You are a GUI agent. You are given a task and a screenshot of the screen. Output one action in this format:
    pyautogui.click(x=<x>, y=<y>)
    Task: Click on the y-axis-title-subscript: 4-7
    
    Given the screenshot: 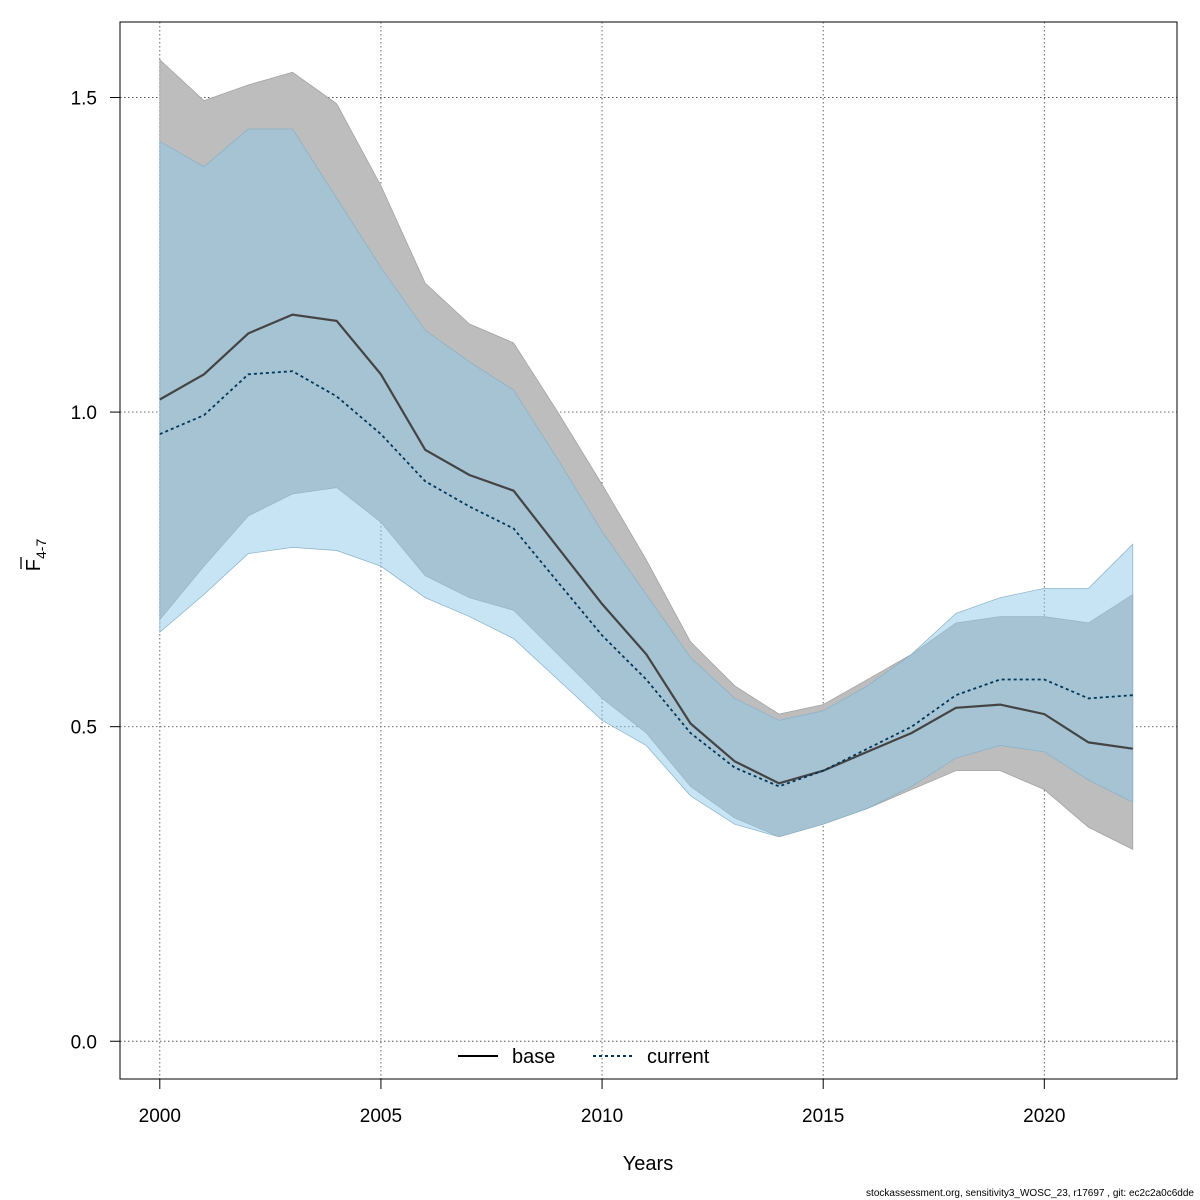 What is the action you would take?
    pyautogui.click(x=41, y=549)
    